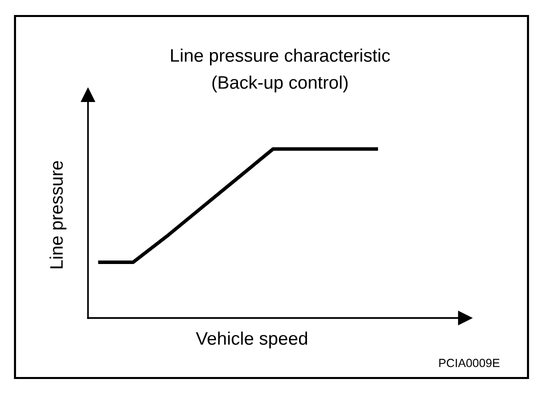 The height and width of the screenshot is (394, 560). I want to click on chart-subtitle: (Back-up control), so click(280, 84).